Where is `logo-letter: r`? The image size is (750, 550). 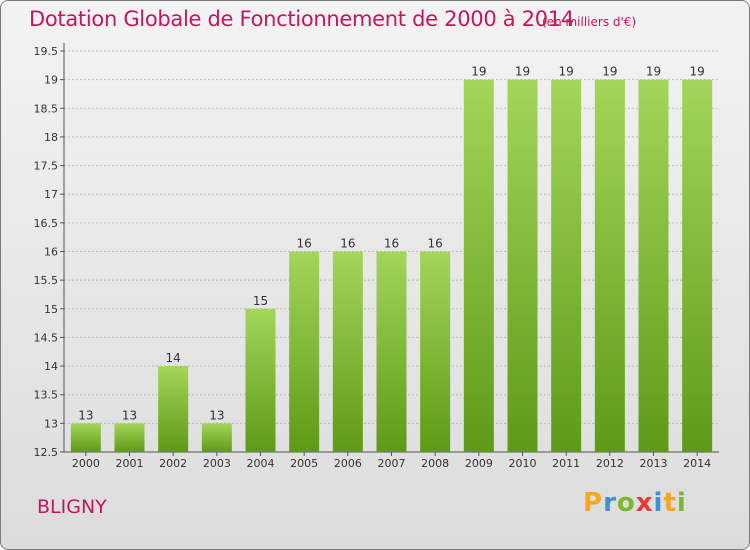 logo-letter: r is located at coordinates (610, 503).